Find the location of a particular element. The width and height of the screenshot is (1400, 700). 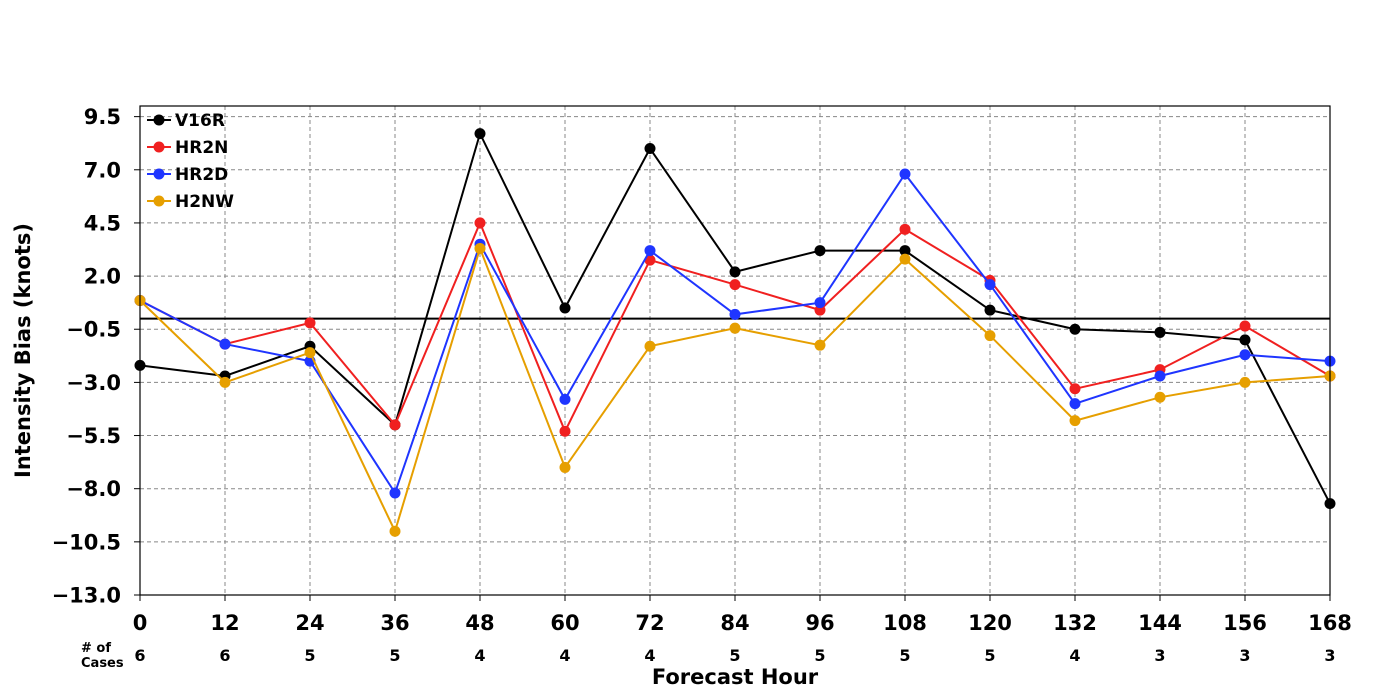

y-tick-label: −13.0 is located at coordinates (86, 596).